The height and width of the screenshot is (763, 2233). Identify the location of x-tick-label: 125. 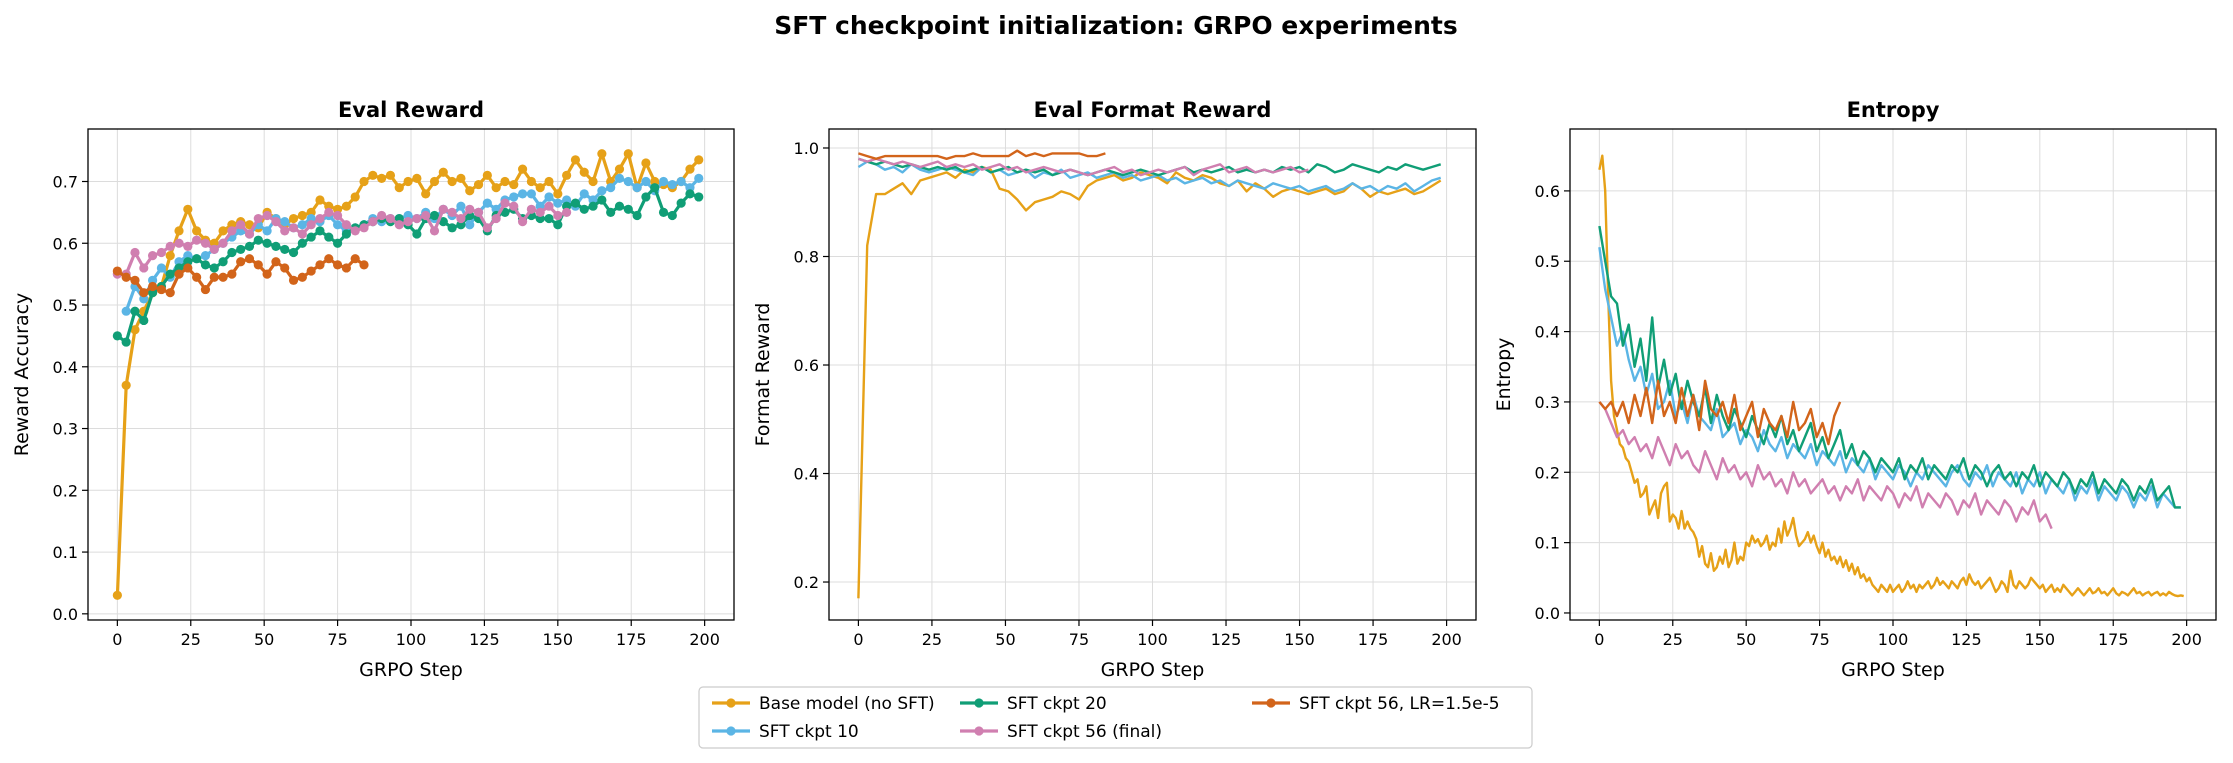
(484, 639).